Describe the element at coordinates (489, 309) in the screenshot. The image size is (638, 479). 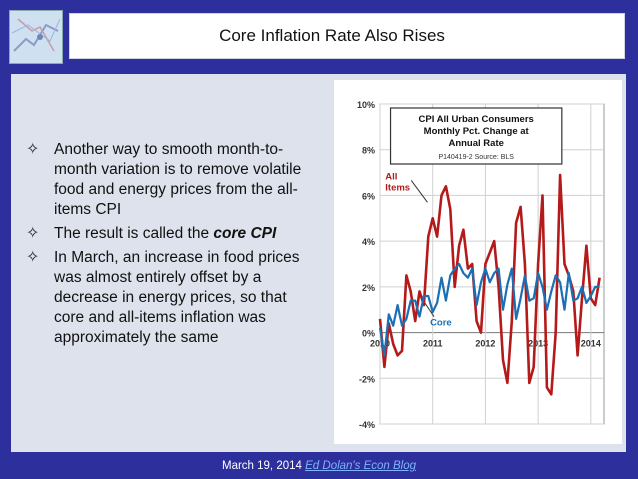
I see `series-line-core` at that location.